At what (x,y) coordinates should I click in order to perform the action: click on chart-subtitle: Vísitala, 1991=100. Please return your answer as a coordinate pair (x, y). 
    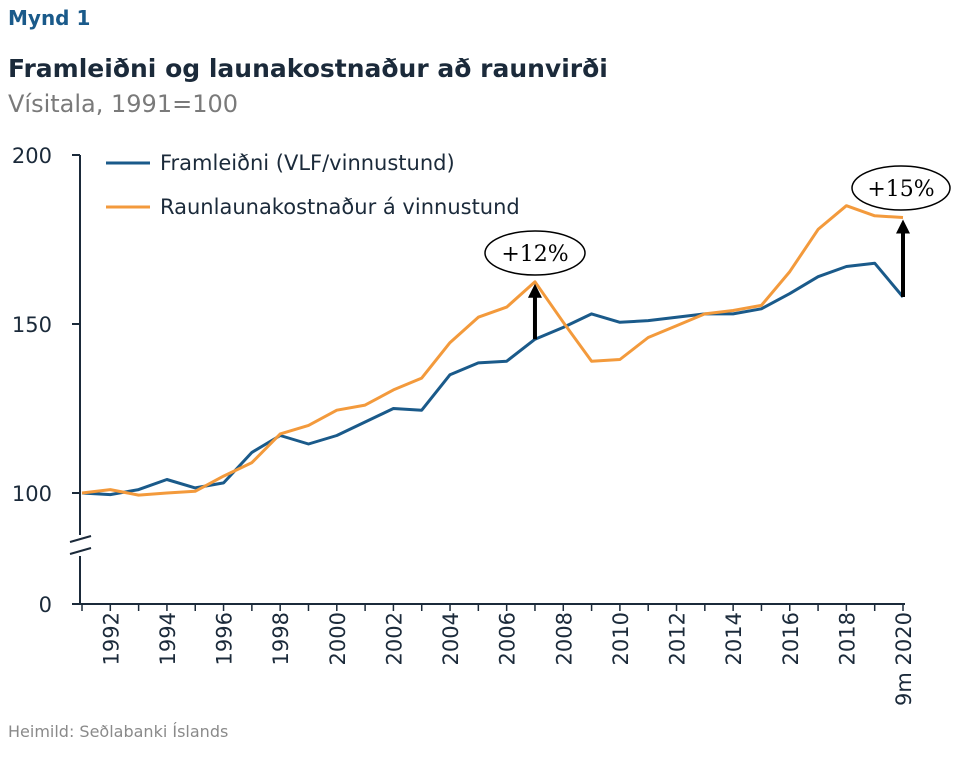
    Looking at the image, I should click on (123, 104).